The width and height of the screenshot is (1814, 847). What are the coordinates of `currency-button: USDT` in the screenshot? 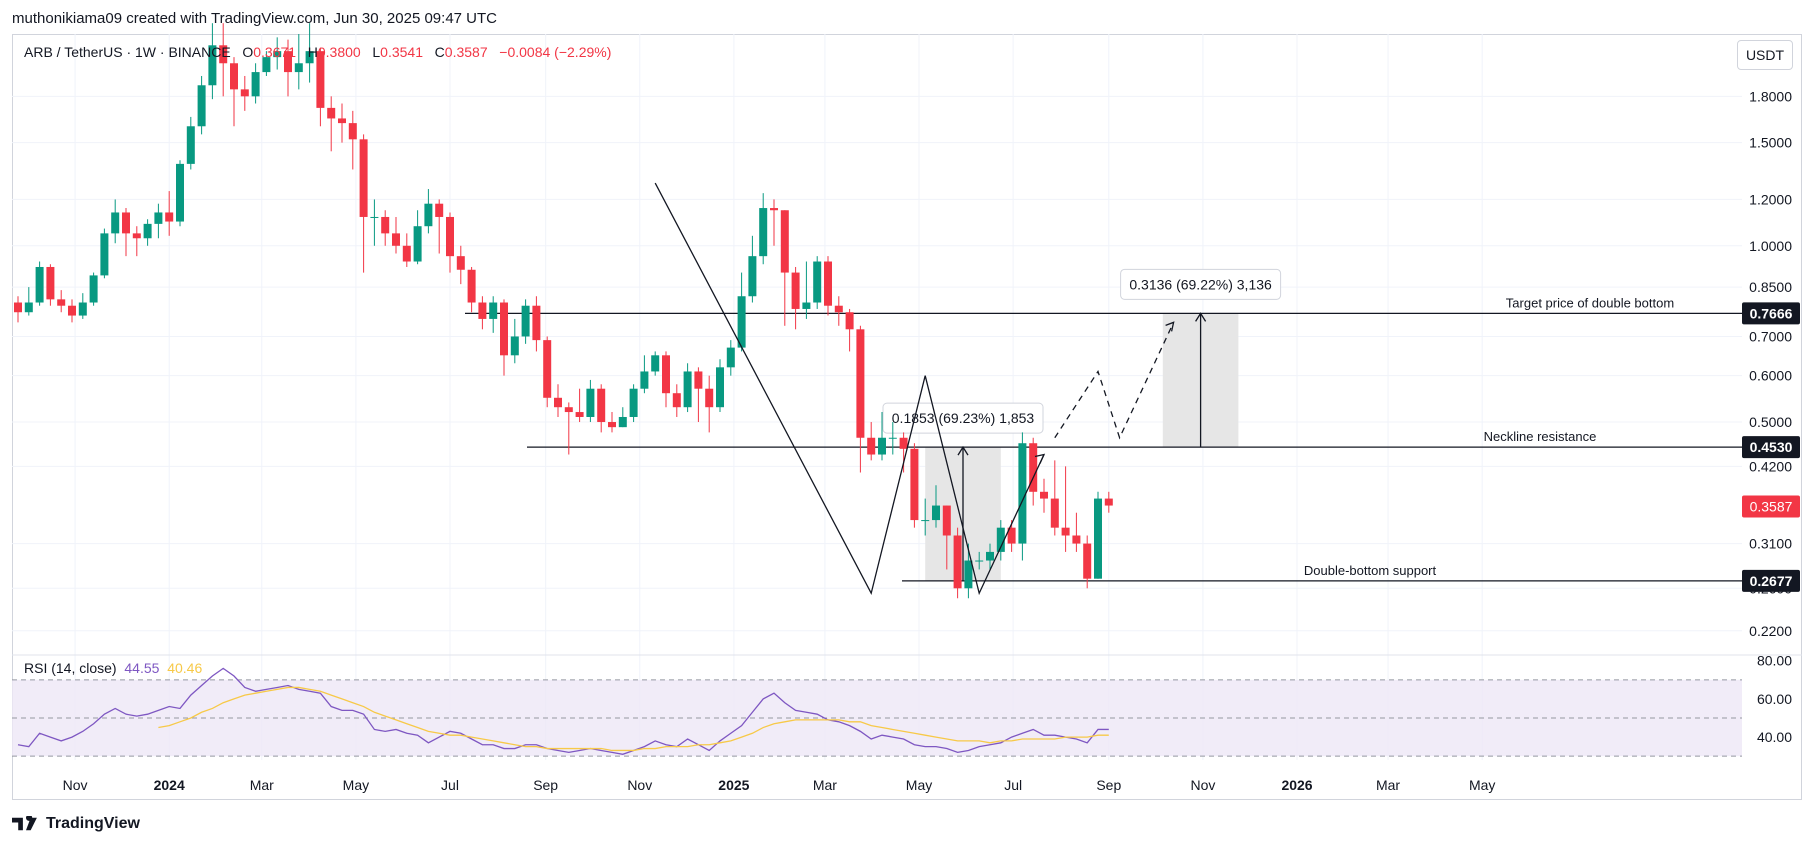 It's located at (1765, 55).